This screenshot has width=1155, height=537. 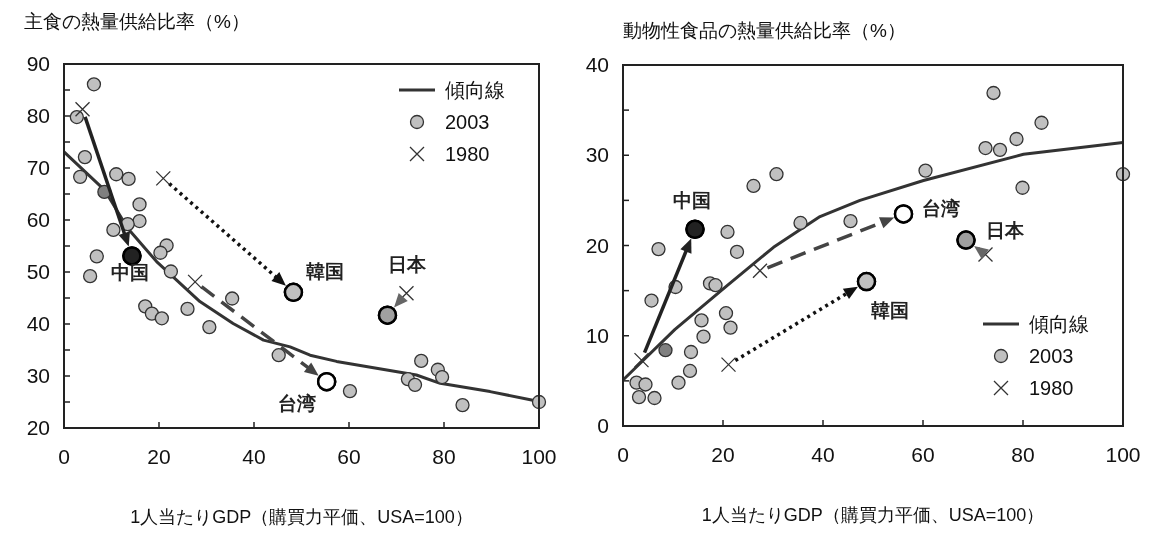 I want to click on y-axis-title: 動物性食品の熱量供給比率（%）, so click(x=764, y=30).